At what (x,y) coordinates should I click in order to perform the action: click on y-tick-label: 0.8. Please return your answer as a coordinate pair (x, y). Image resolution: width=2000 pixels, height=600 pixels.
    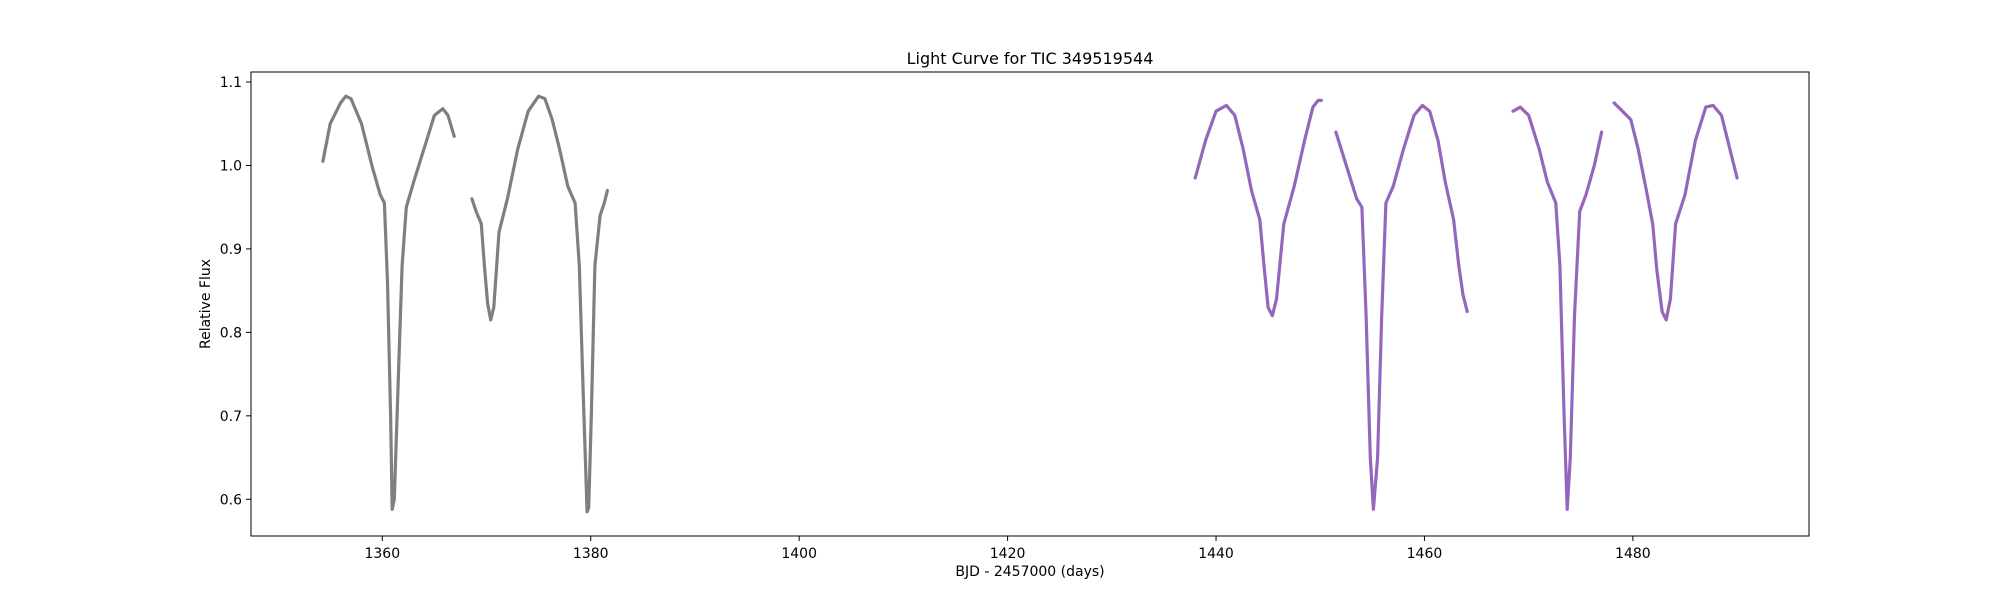
    Looking at the image, I should click on (231, 333).